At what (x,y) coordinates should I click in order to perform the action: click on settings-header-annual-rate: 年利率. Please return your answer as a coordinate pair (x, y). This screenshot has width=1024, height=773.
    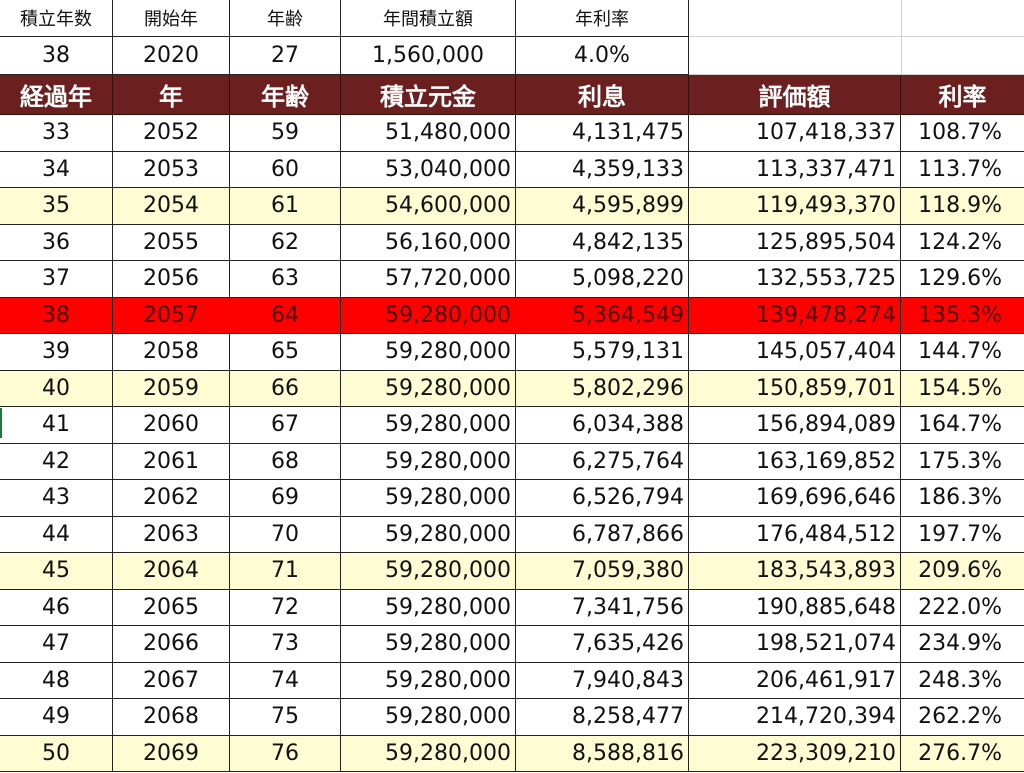
    Looking at the image, I should click on (602, 18).